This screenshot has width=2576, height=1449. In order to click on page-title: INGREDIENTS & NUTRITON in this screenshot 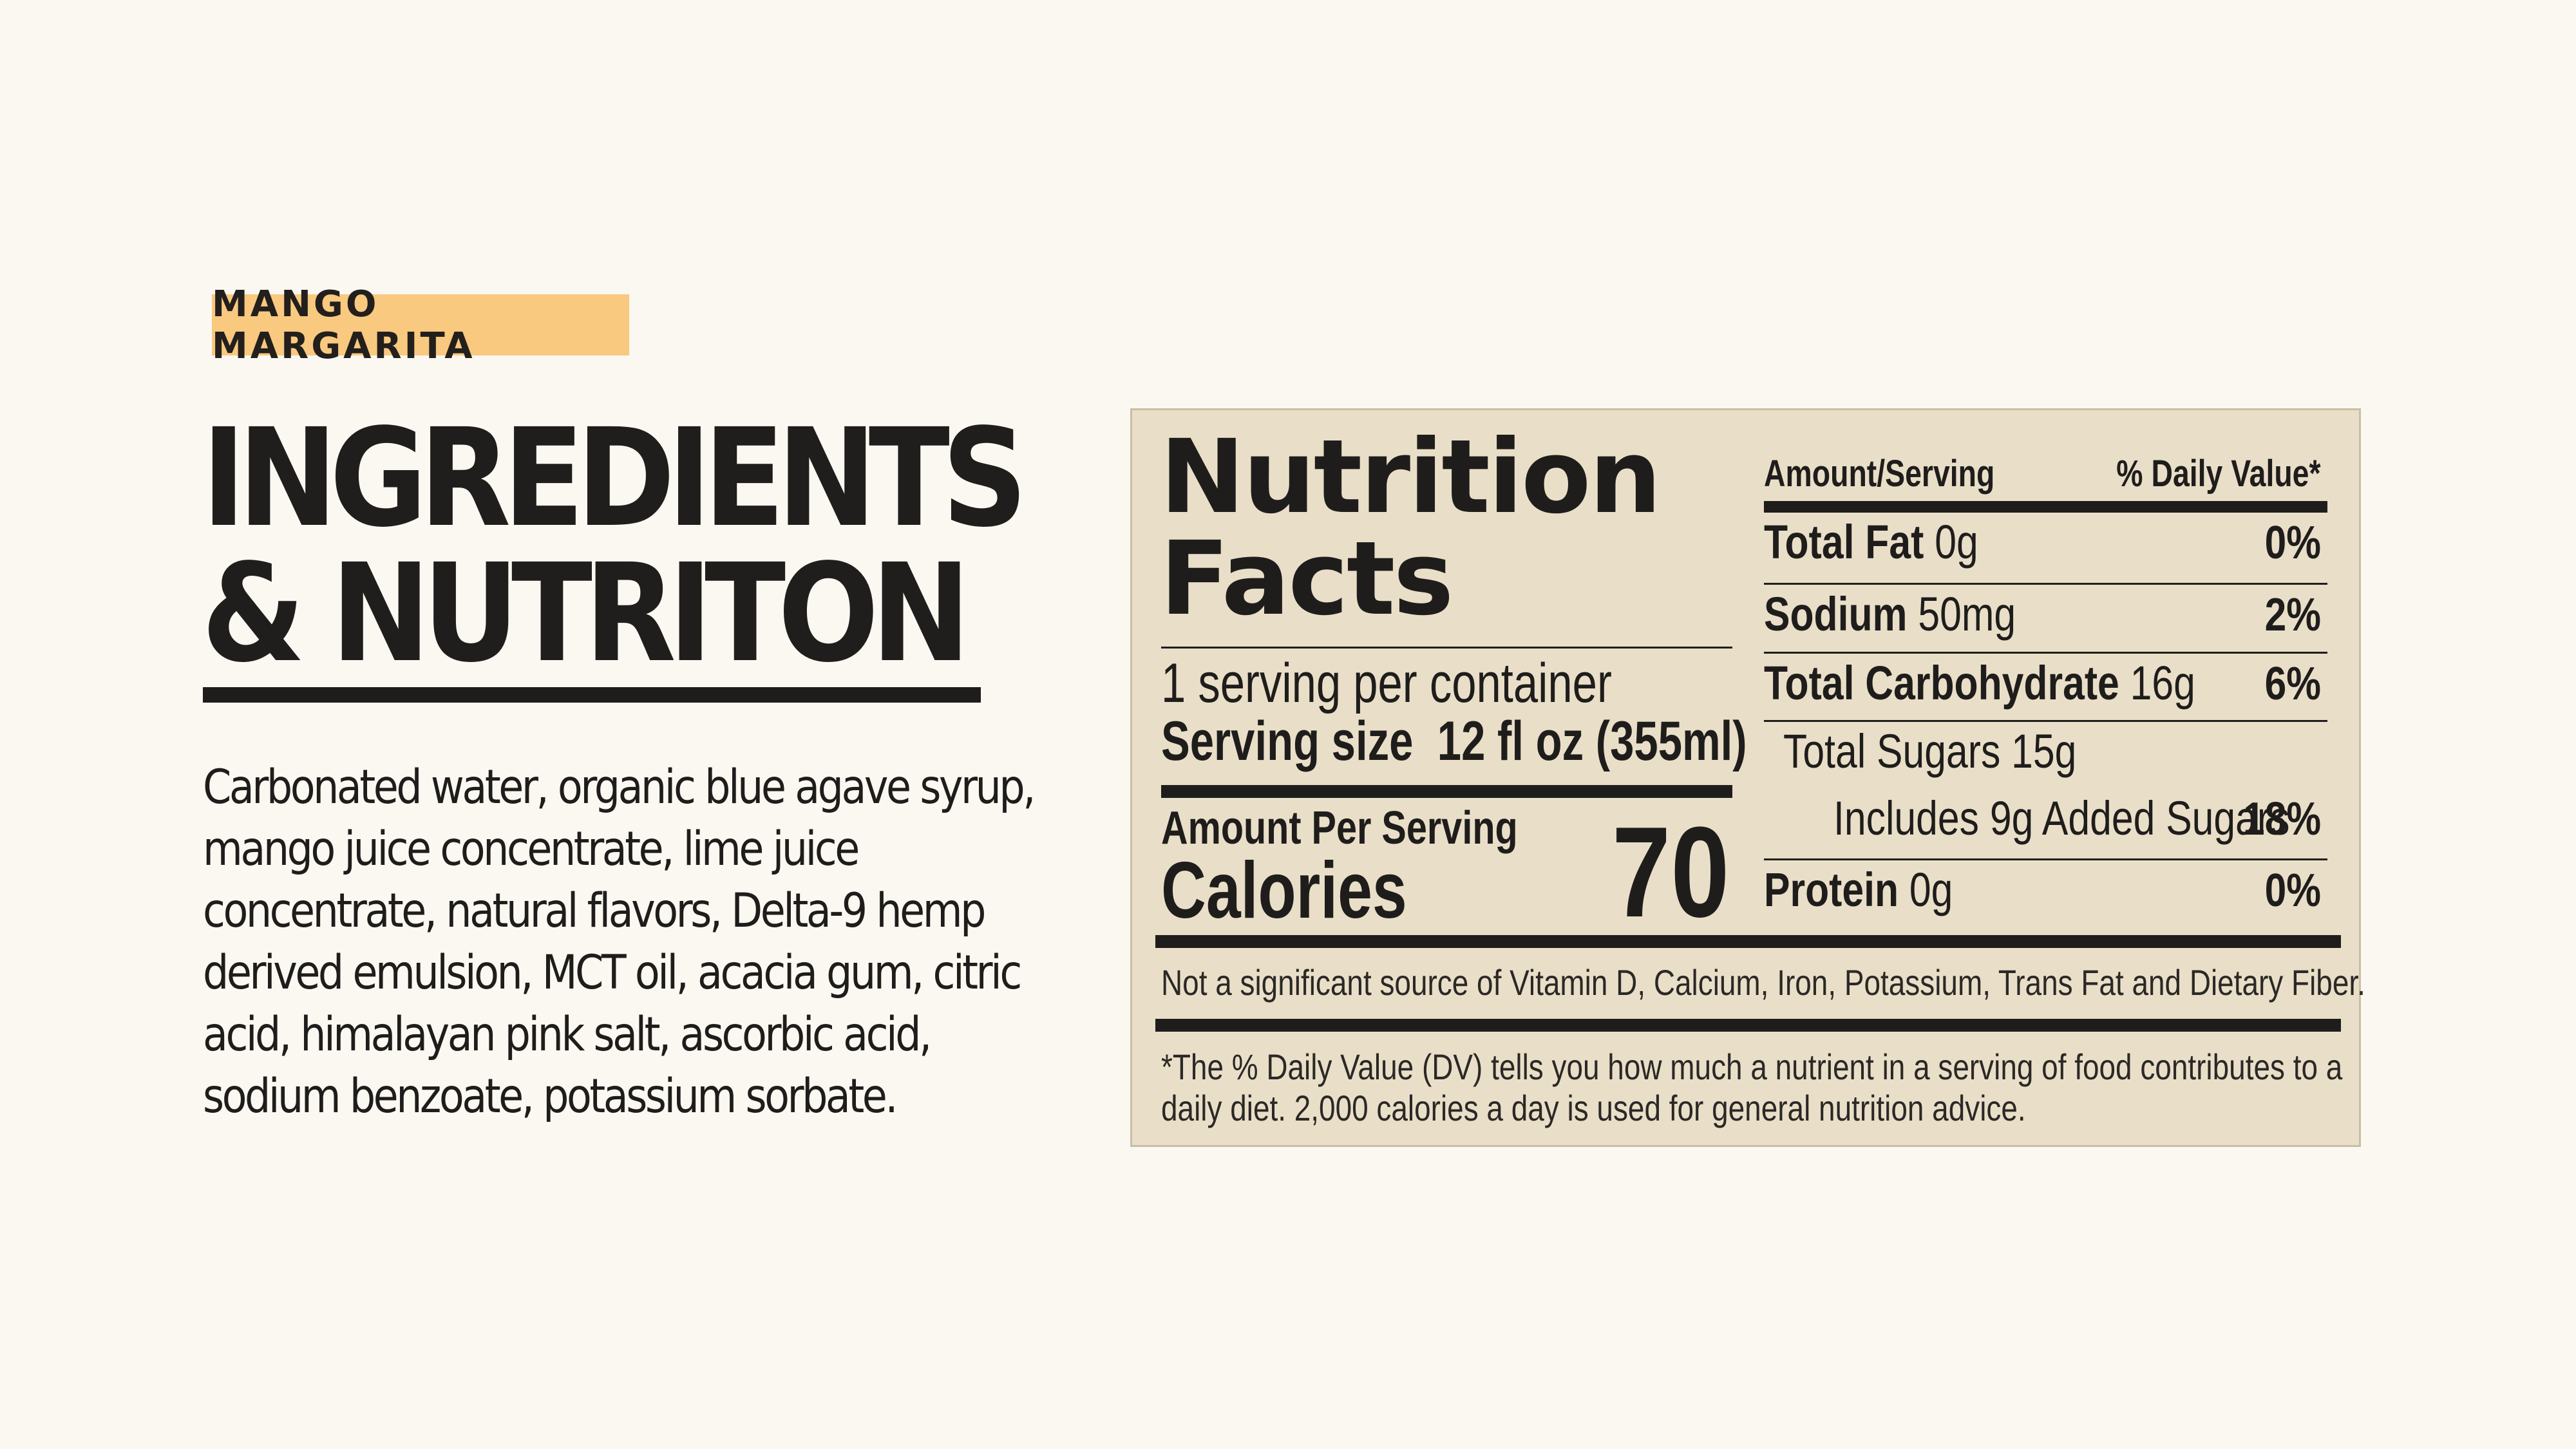, I will do `click(615, 545)`.